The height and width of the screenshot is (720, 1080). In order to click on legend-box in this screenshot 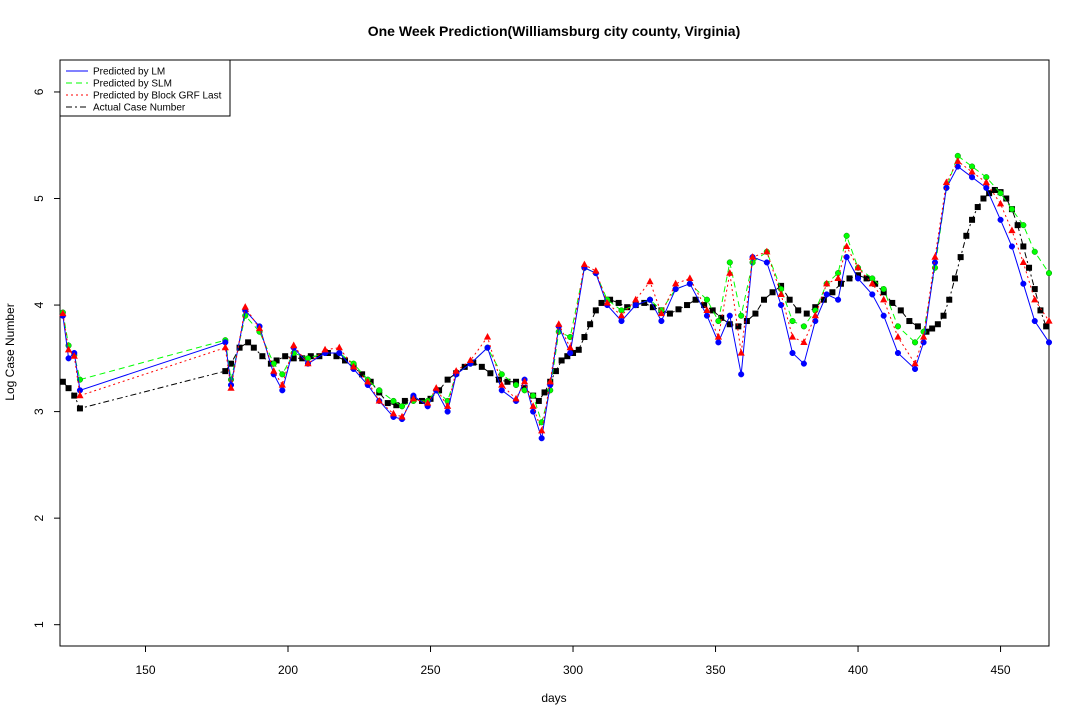, I will do `click(145, 88)`.